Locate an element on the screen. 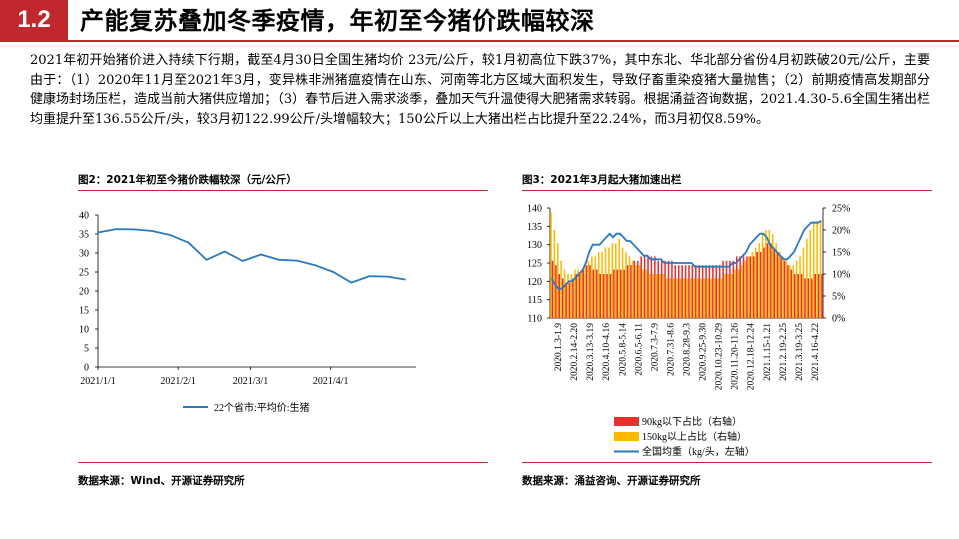 The height and width of the screenshot is (539, 959). x-tick-group: 2020.8.28-9.3 is located at coordinates (688, 349).